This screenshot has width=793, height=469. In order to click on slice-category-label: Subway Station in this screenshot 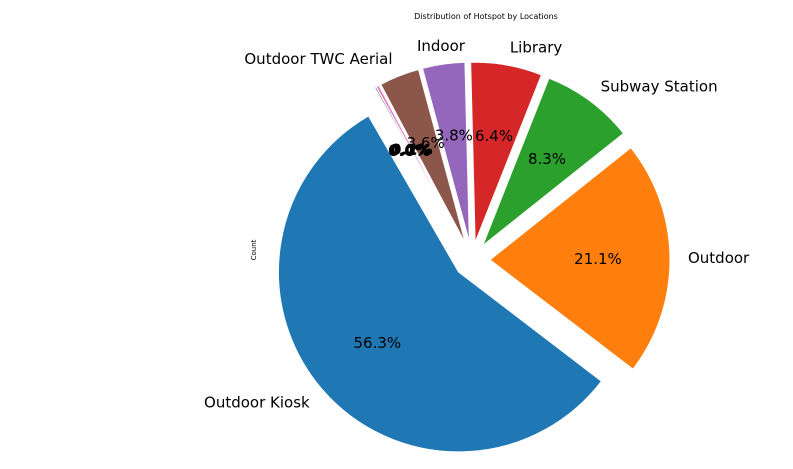, I will do `click(659, 86)`.